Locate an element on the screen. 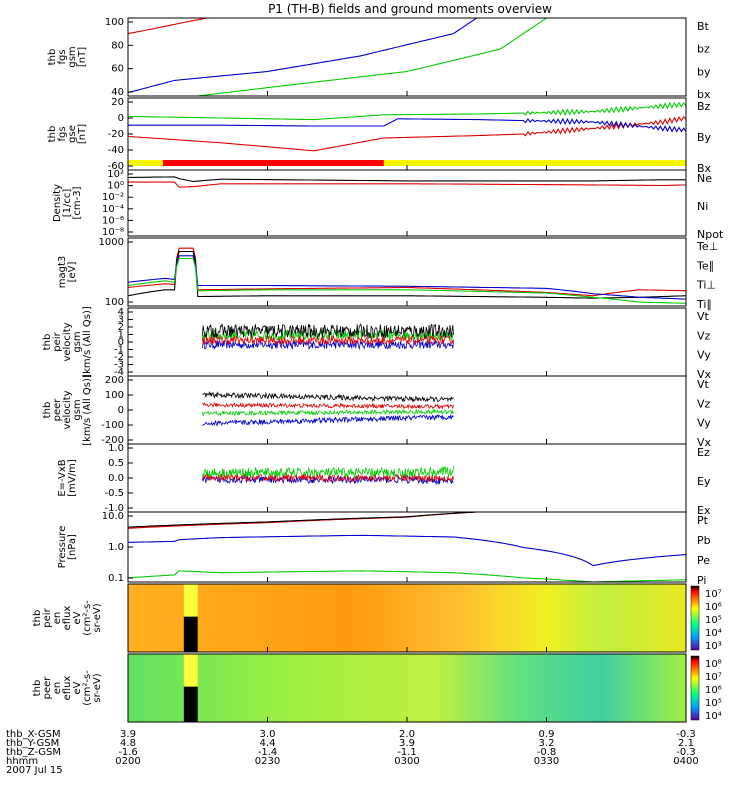  xaxis-tick-value: 2.0 is located at coordinates (407, 734).